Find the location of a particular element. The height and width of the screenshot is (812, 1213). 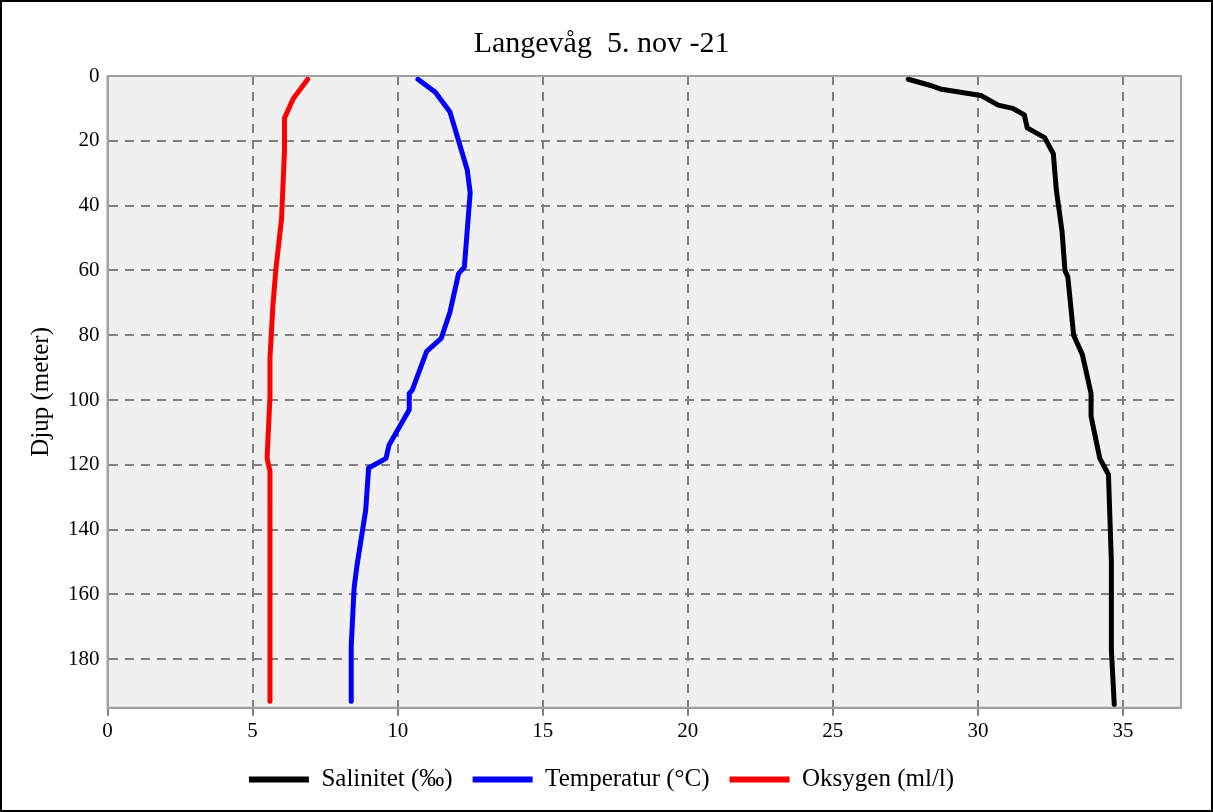

x-tick-label: 5 is located at coordinates (252, 729).